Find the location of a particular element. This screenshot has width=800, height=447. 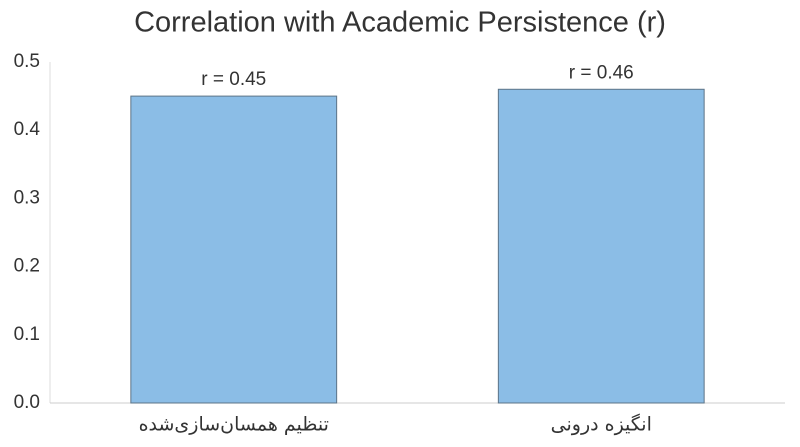

value-label: r = 0.46 is located at coordinates (601, 72).